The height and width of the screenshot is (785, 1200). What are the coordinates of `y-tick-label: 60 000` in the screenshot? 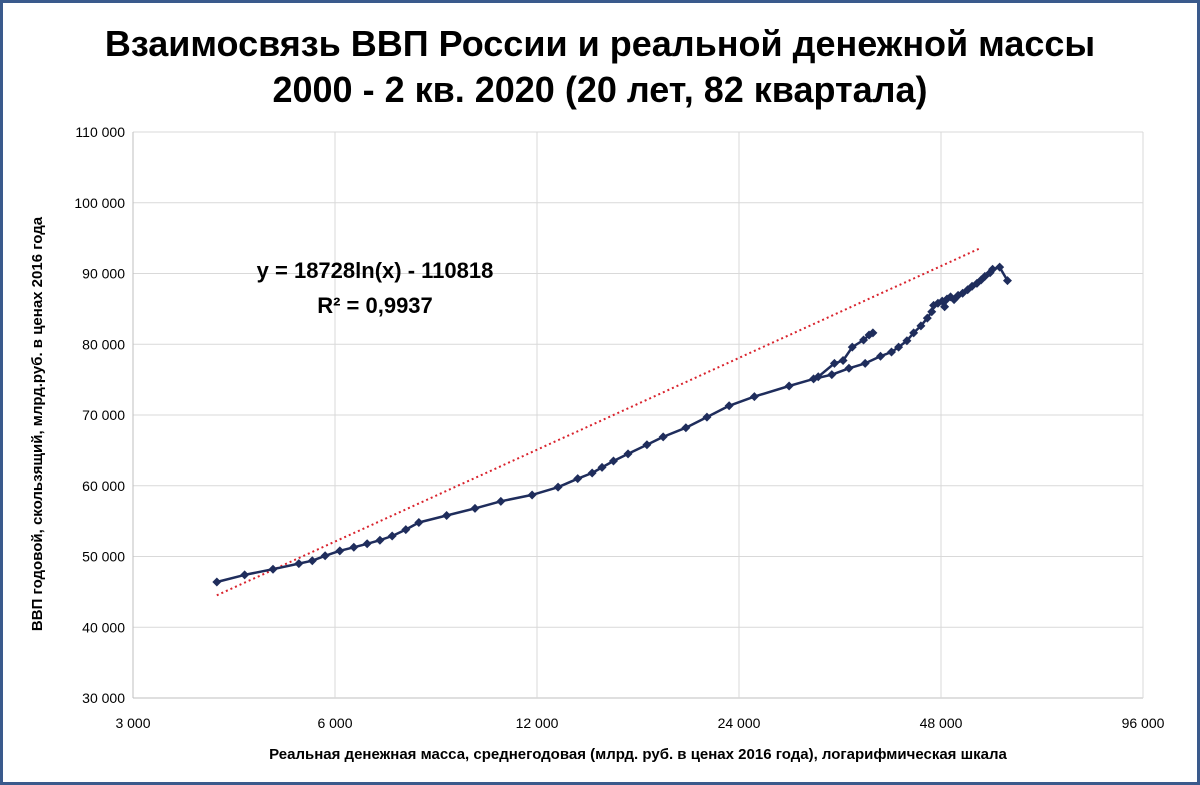 It's located at (103, 486).